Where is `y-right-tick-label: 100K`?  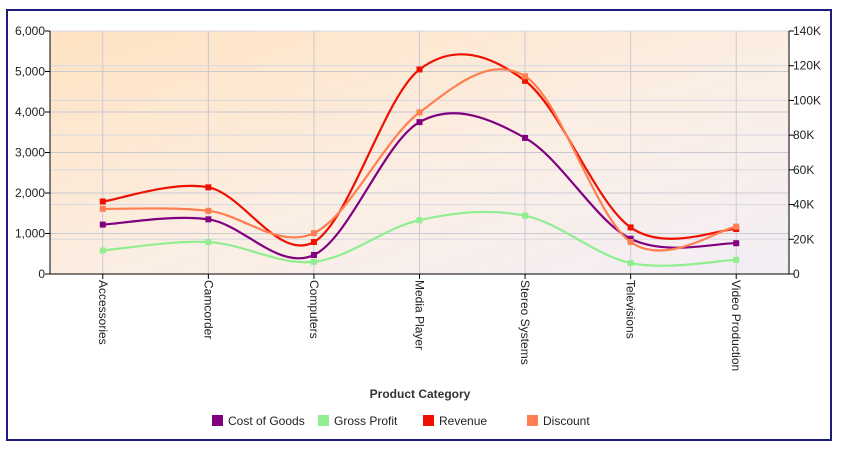 y-right-tick-label: 100K is located at coordinates (807, 100).